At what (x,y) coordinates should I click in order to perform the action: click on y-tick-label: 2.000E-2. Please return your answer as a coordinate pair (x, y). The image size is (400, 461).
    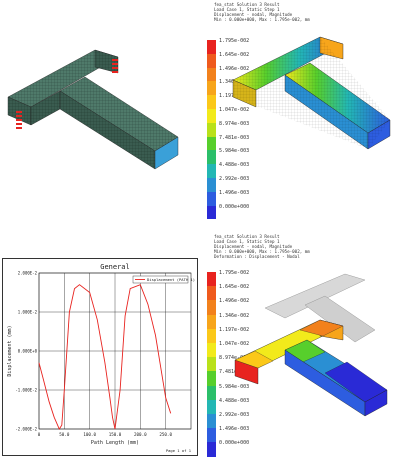
    Looking at the image, I should click on (28, 273).